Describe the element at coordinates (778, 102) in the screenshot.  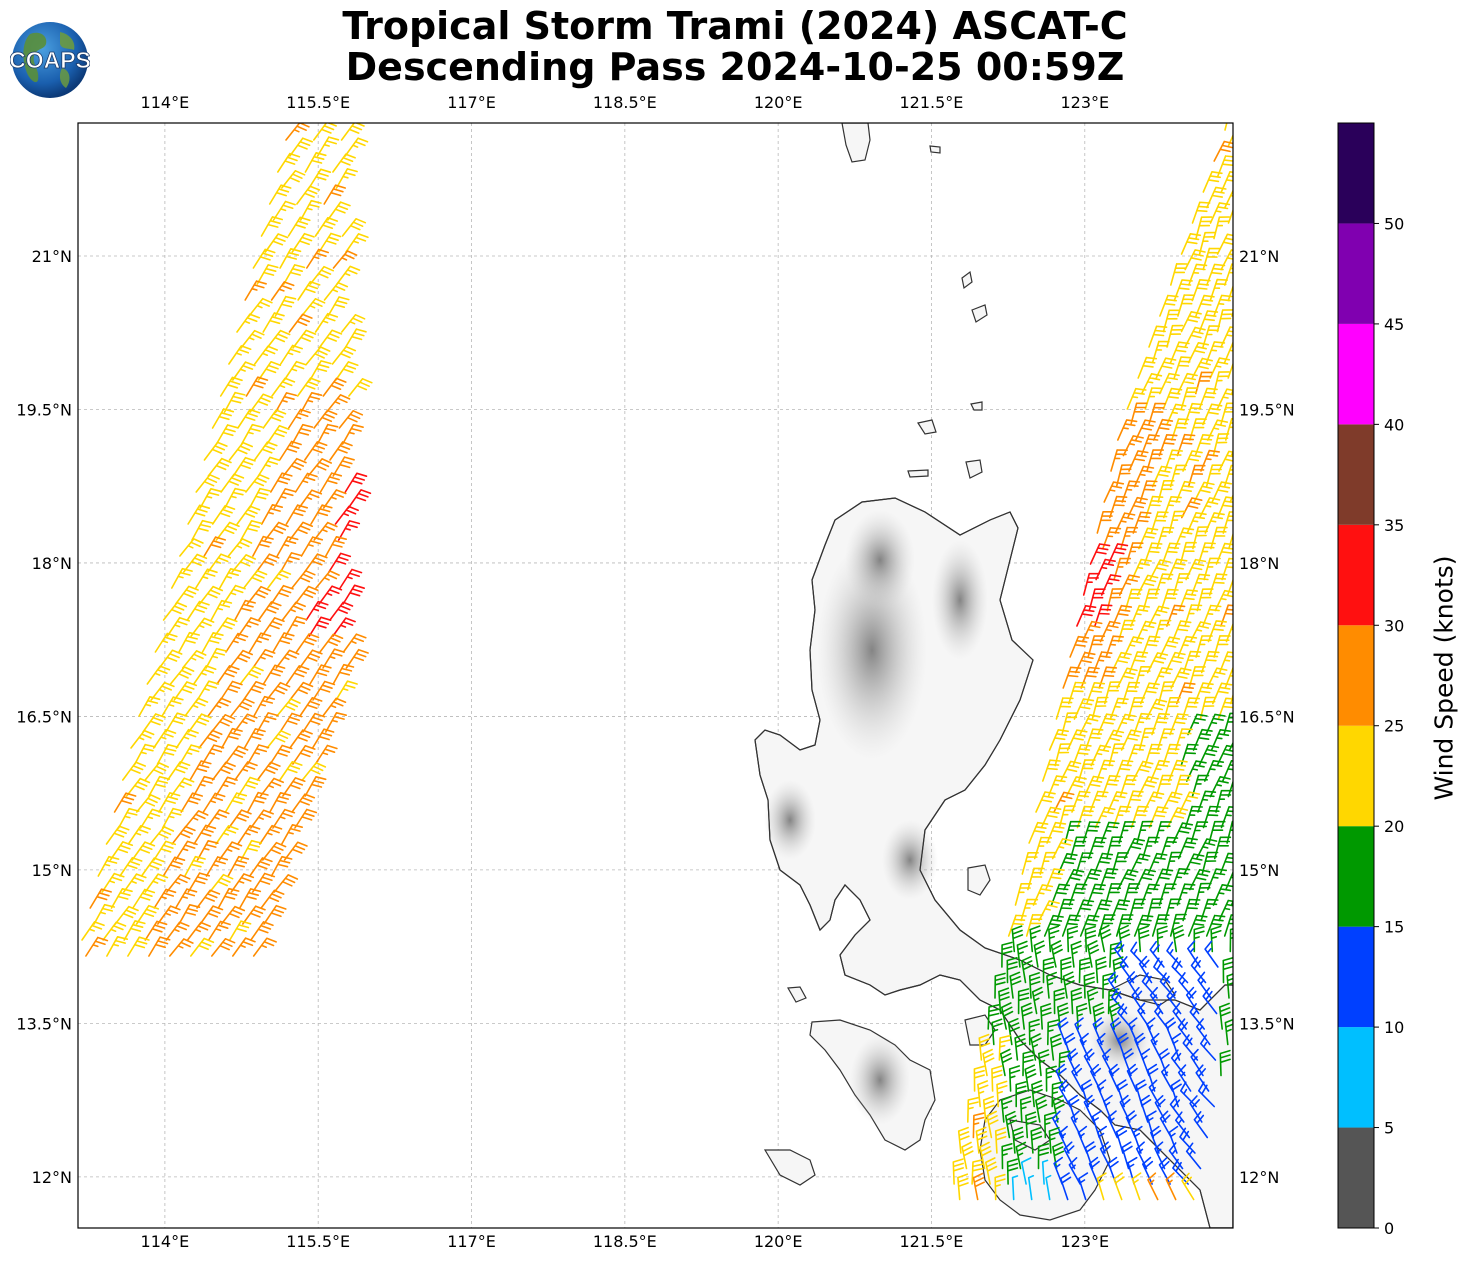
I see `lon-tick-label-top: 120°E` at that location.